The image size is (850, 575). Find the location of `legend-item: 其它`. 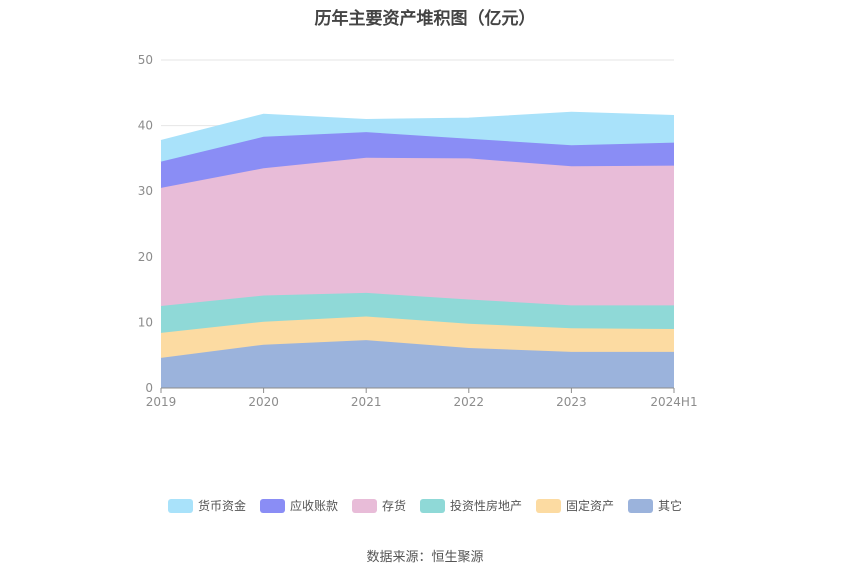

legend-item: 其它 is located at coordinates (655, 505).